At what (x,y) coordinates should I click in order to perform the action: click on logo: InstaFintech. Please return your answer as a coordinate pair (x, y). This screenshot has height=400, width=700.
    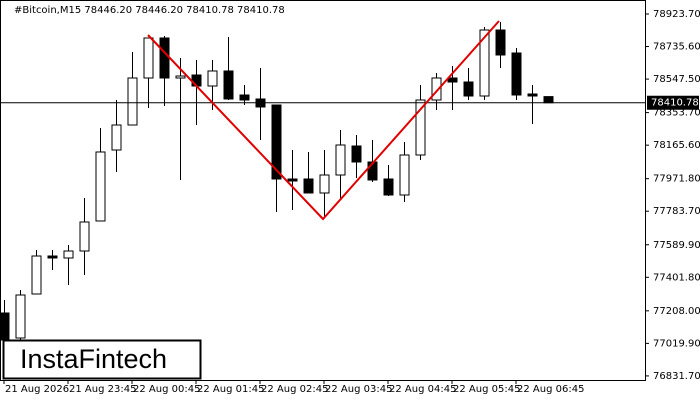
    Looking at the image, I should click on (93, 359).